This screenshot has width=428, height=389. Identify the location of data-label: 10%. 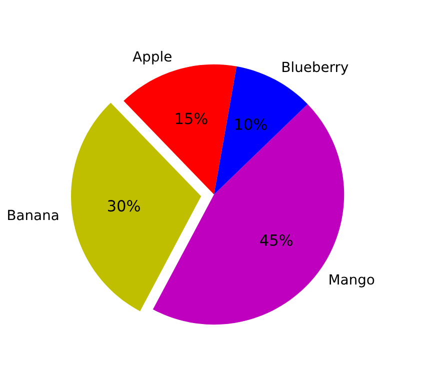
(251, 124).